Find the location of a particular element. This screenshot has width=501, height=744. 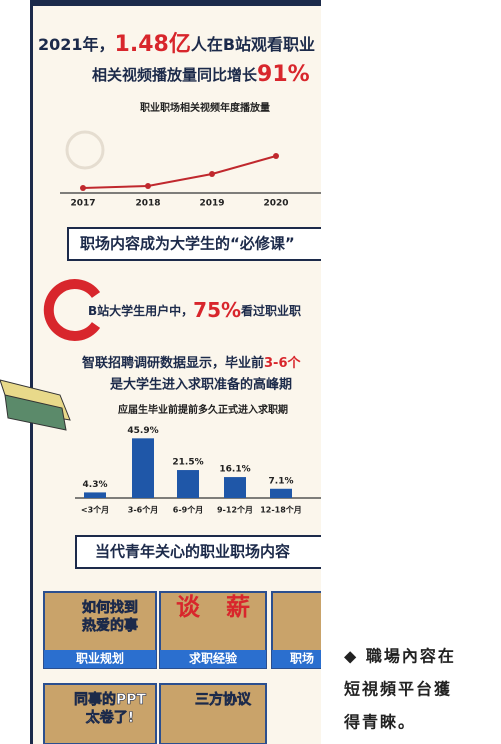

text-part: 1.48亿 is located at coordinates (153, 44).